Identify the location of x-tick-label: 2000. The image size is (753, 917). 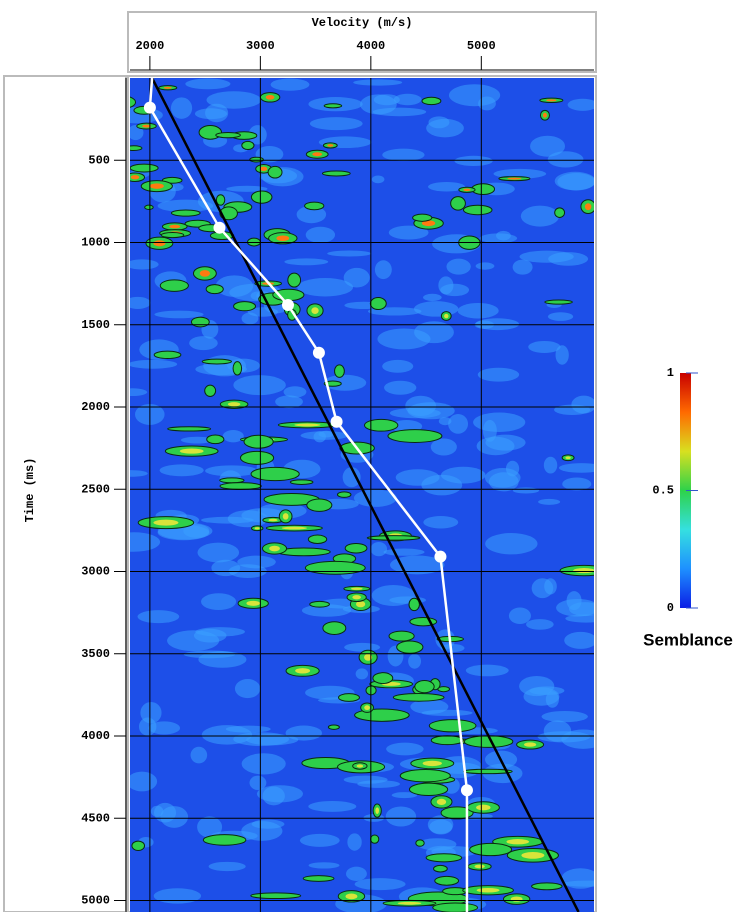
(149, 46).